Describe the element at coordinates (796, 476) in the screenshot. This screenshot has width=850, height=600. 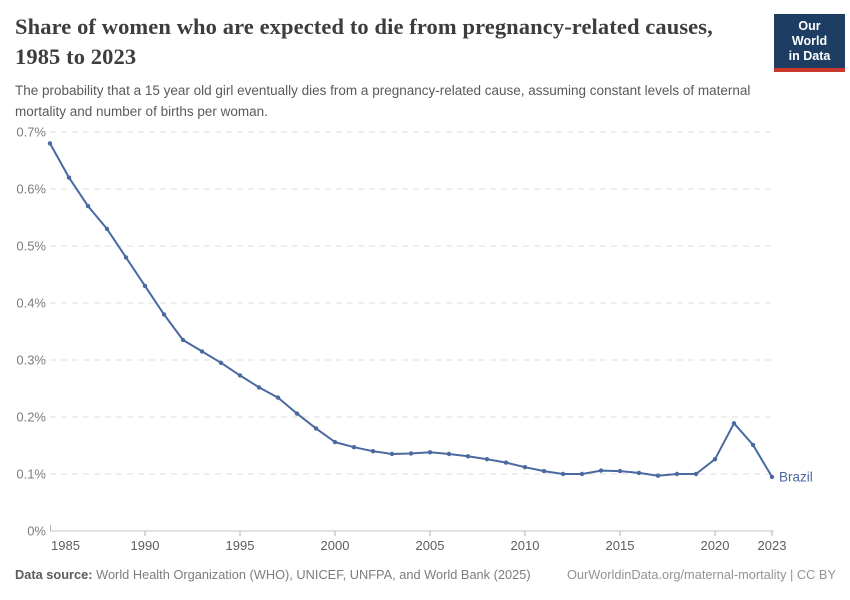
I see `series-label-brazil: Brazil` at that location.